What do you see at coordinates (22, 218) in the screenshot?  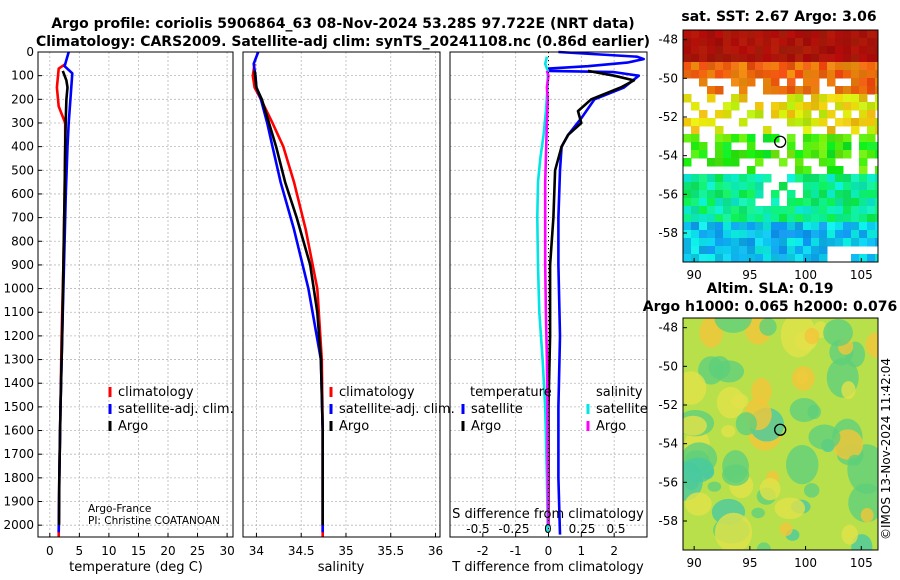 I see `depth-ytick-label: 700` at bounding box center [22, 218].